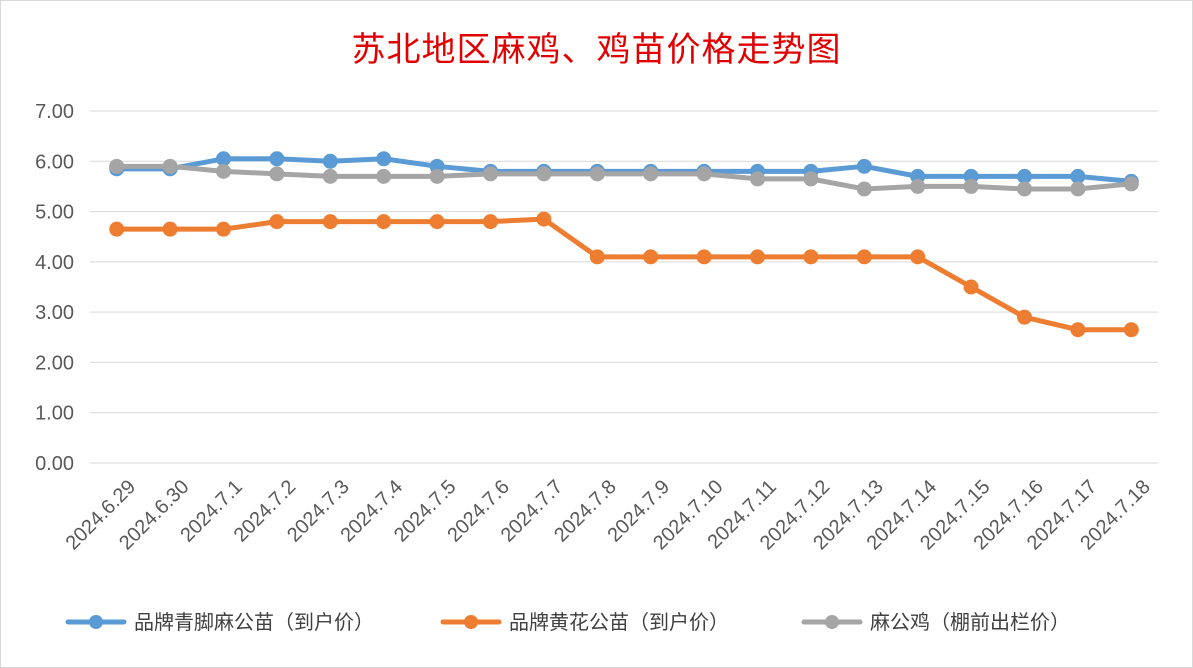  Describe the element at coordinates (54, 288) in the screenshot. I see `y-axis-ticks: 0.00 1.00 2.00 3.00 4.00 5.00 6.00 7.00` at that location.